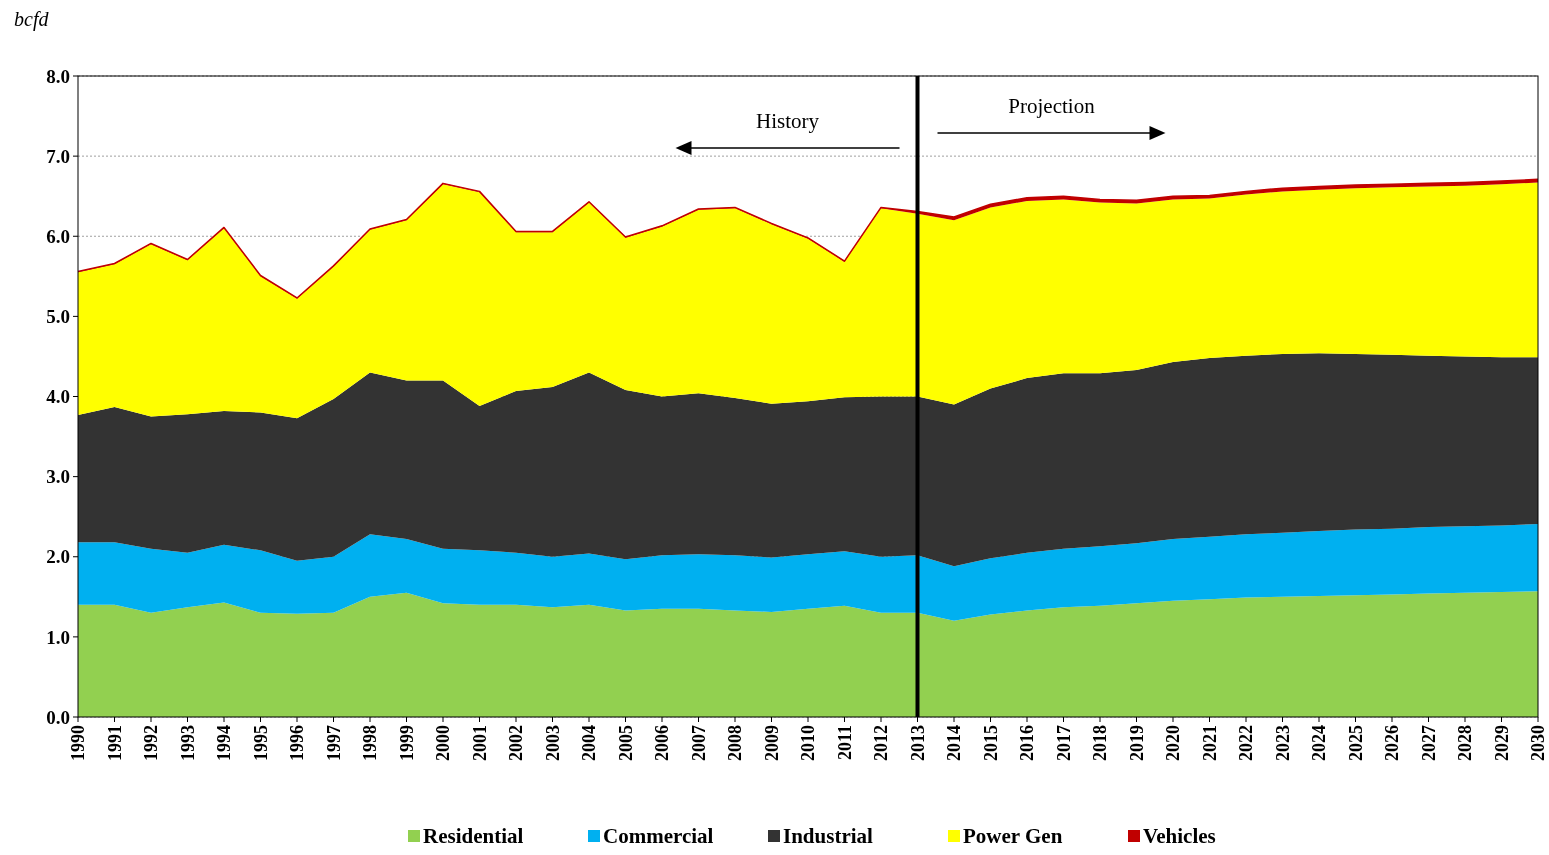 Image resolution: width=1549 pixels, height=855 pixels. Describe the element at coordinates (479, 743) in the screenshot. I see `x-tick-label: 2001` at that location.